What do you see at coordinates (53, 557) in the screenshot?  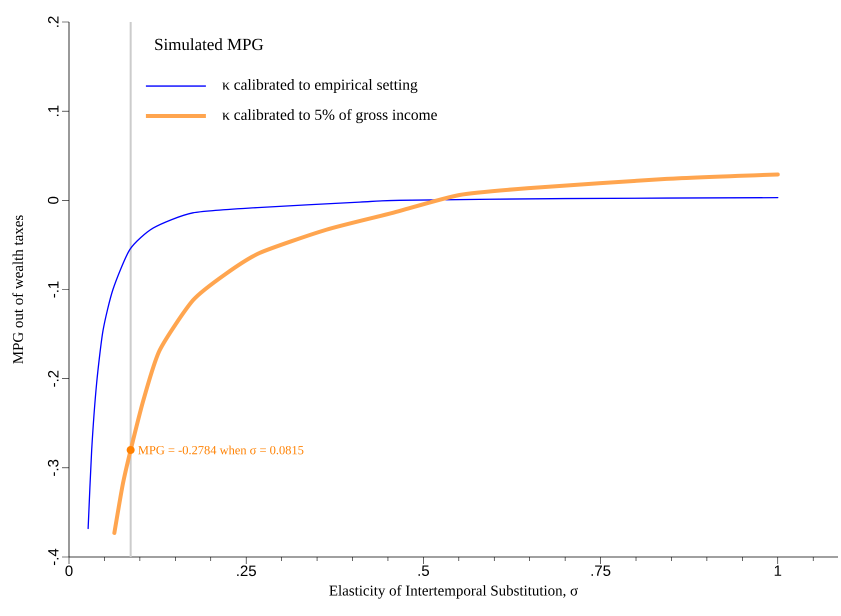 I see `y-tick-label: -.4` at bounding box center [53, 557].